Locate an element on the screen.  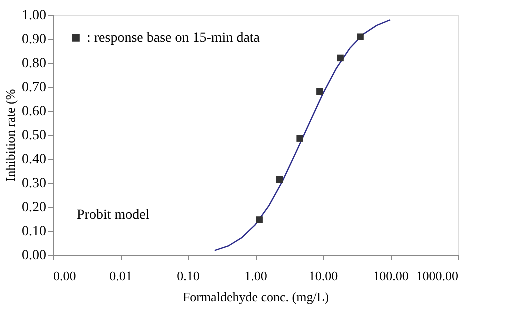
annotation: Probit model is located at coordinates (113, 215).